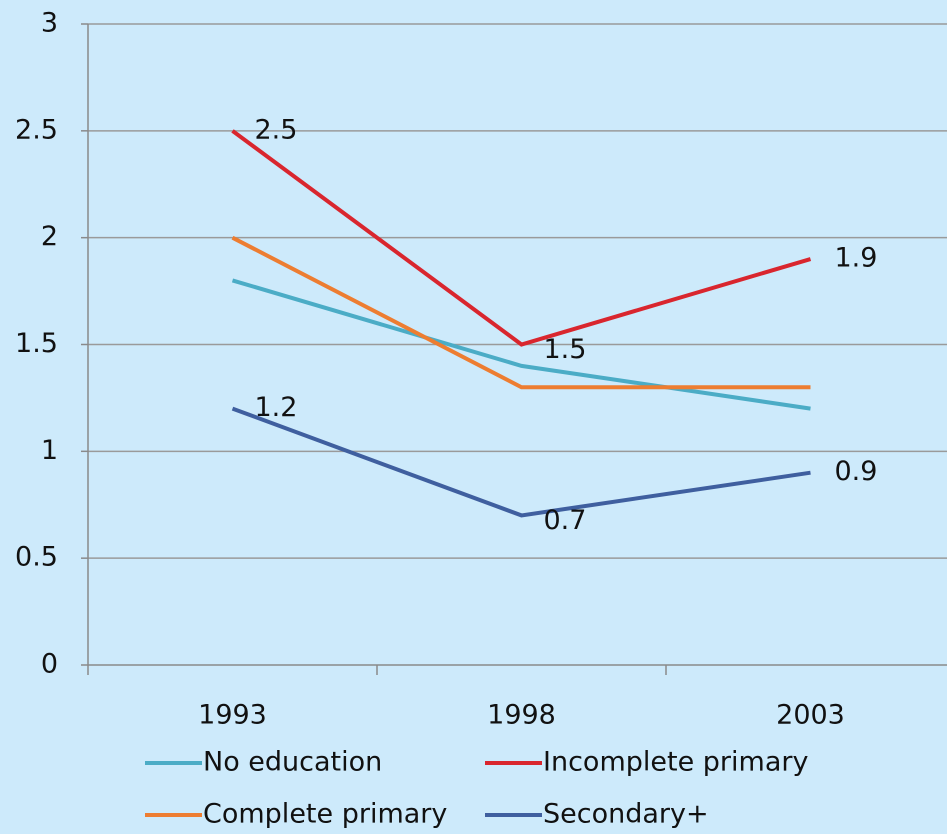  I want to click on x-tick-label: 2003, so click(810, 715).